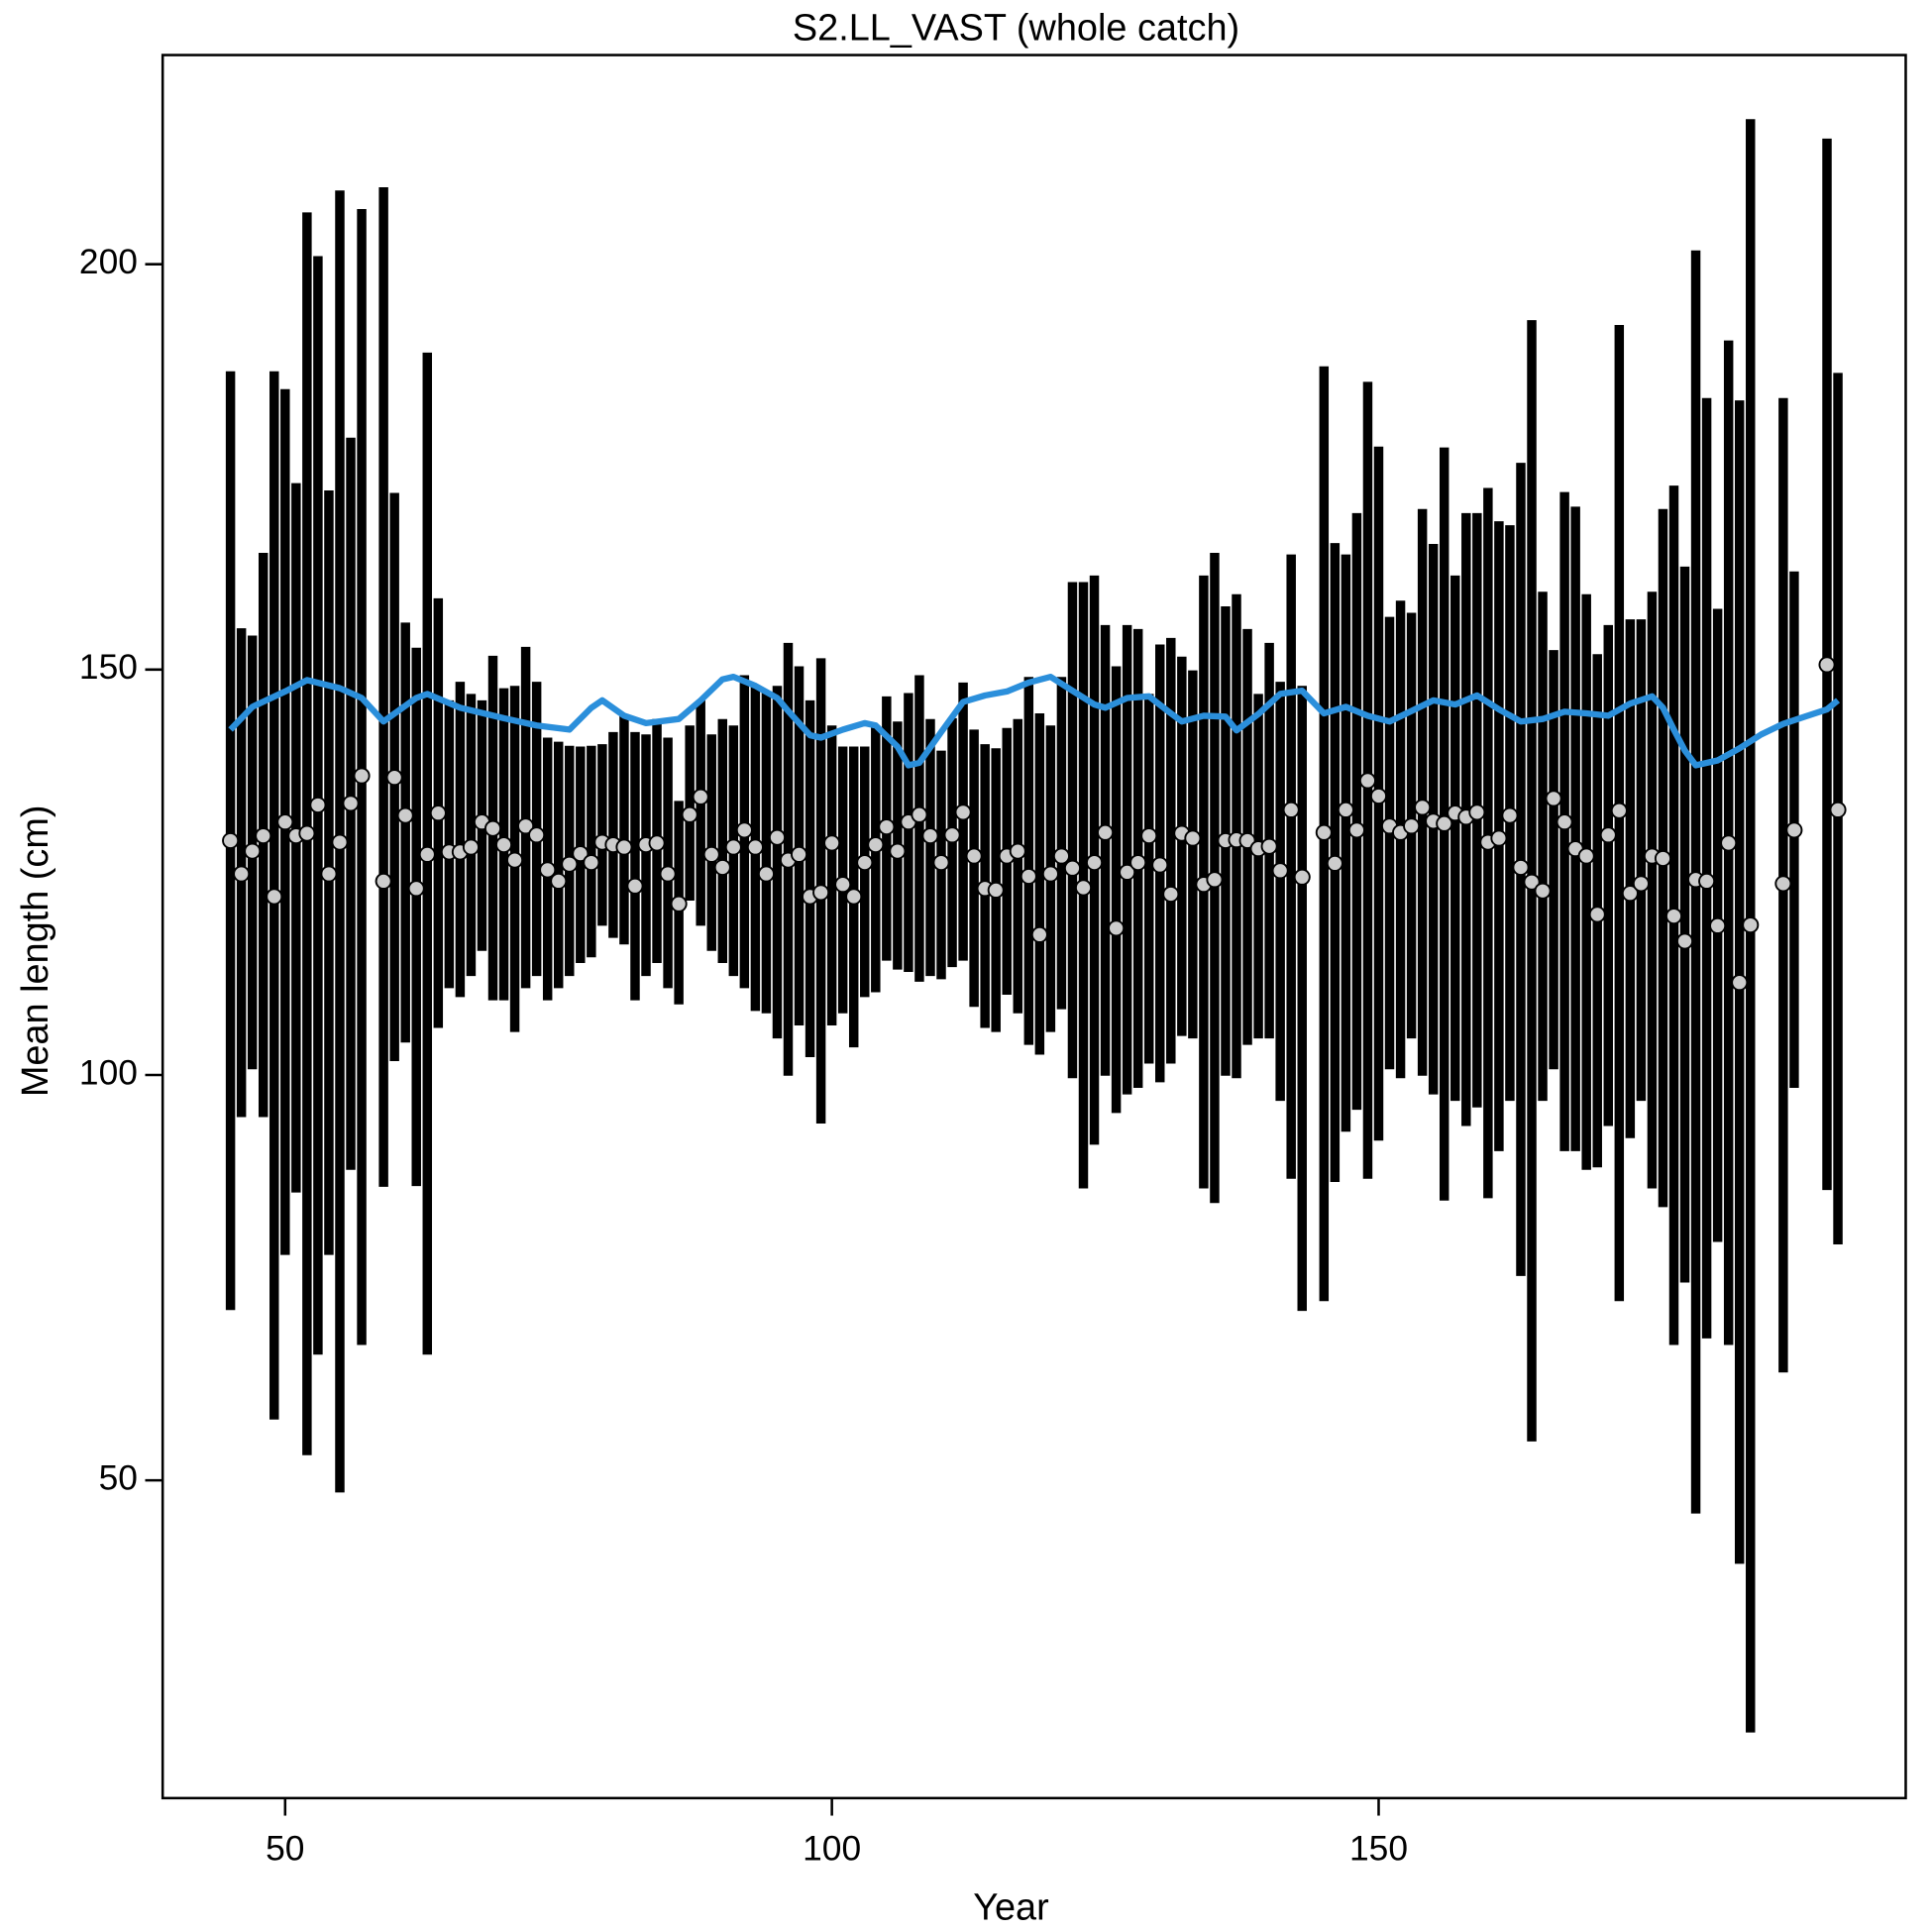 The width and height of the screenshot is (1932, 1932). Describe the element at coordinates (109, 1072) in the screenshot. I see `y-tick-label: 100` at that location.